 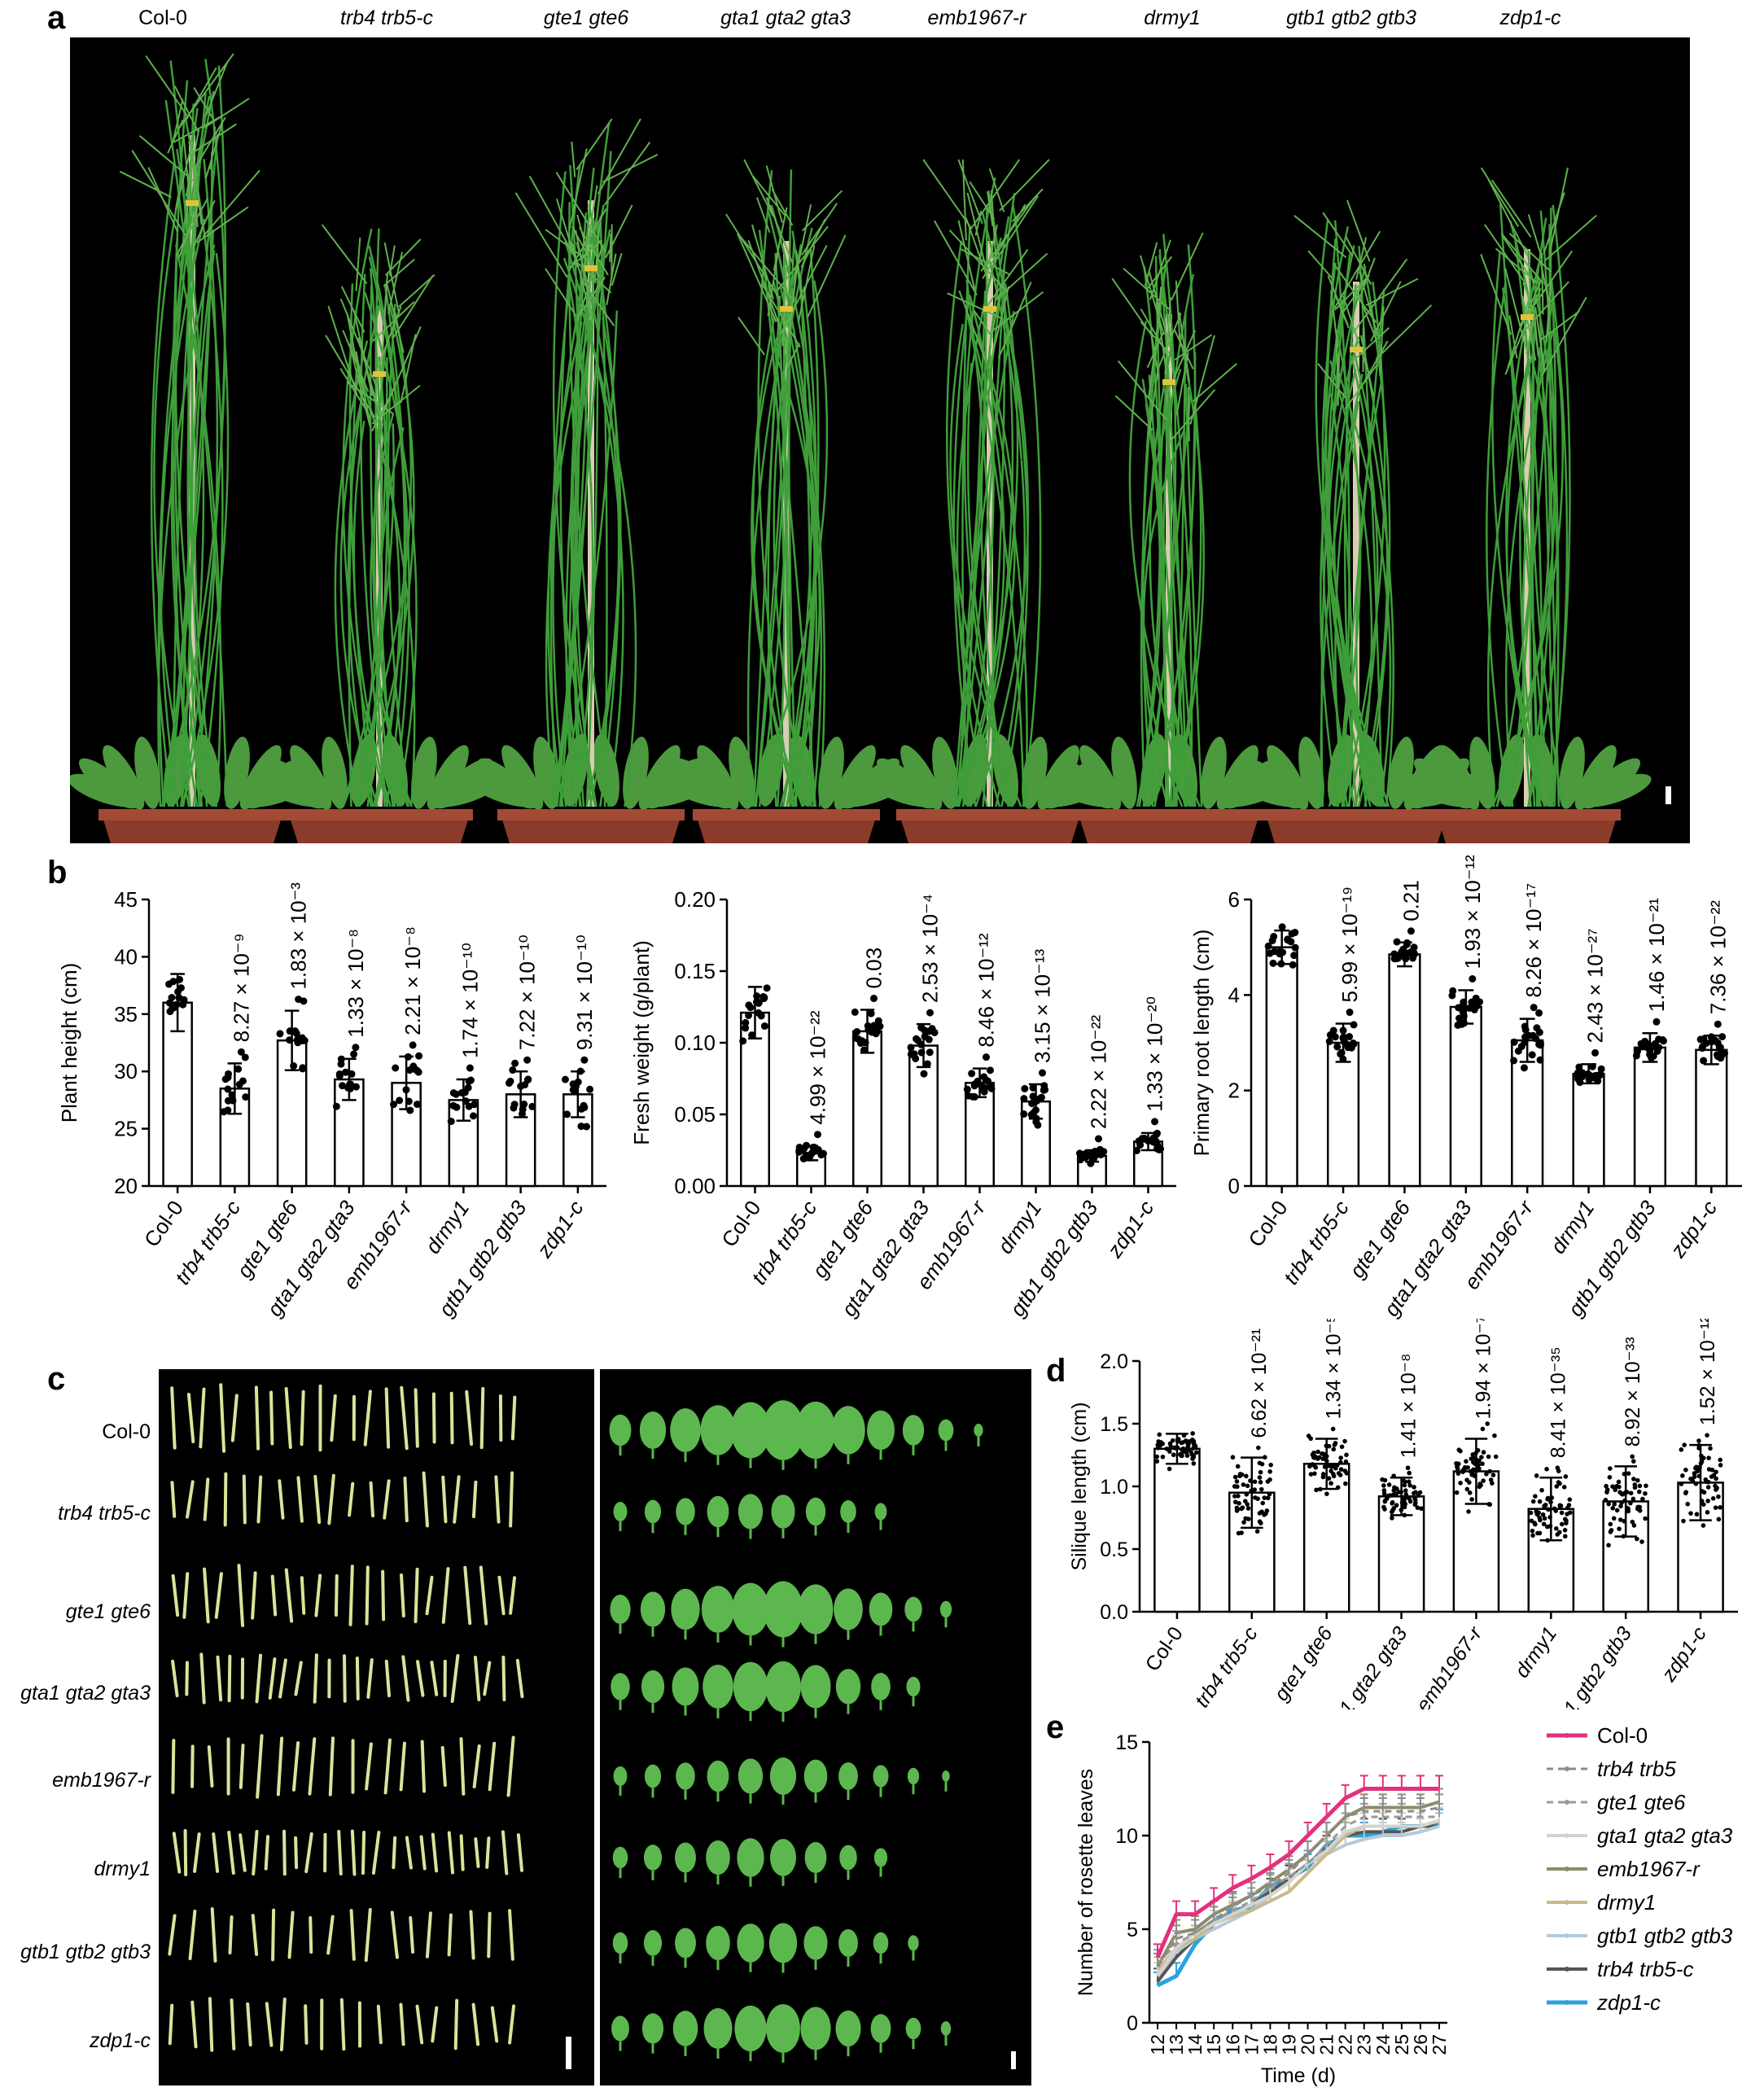 What do you see at coordinates (930, 948) in the screenshot?
I see `pvalue-label: 2.53 × 10⁻⁴` at bounding box center [930, 948].